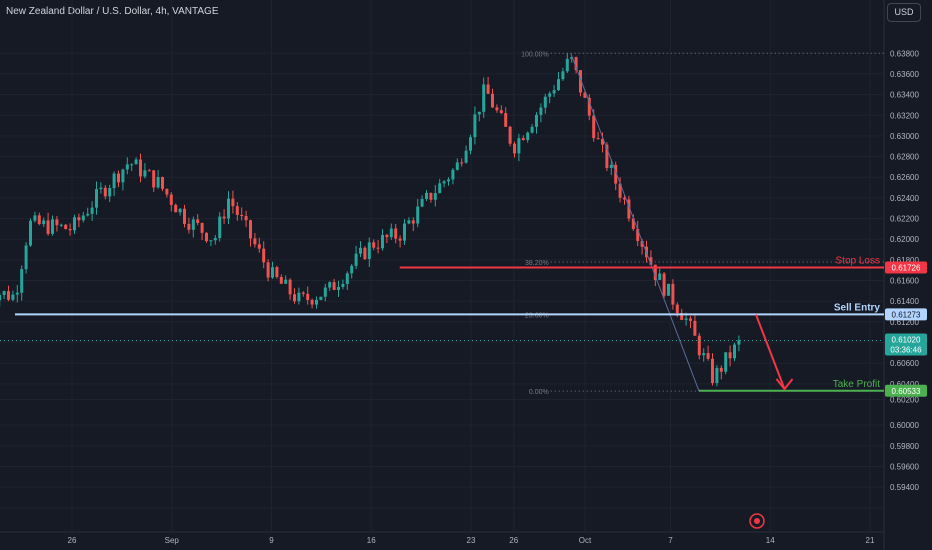  I want to click on fib-level-label: 38.20%, so click(537, 263).